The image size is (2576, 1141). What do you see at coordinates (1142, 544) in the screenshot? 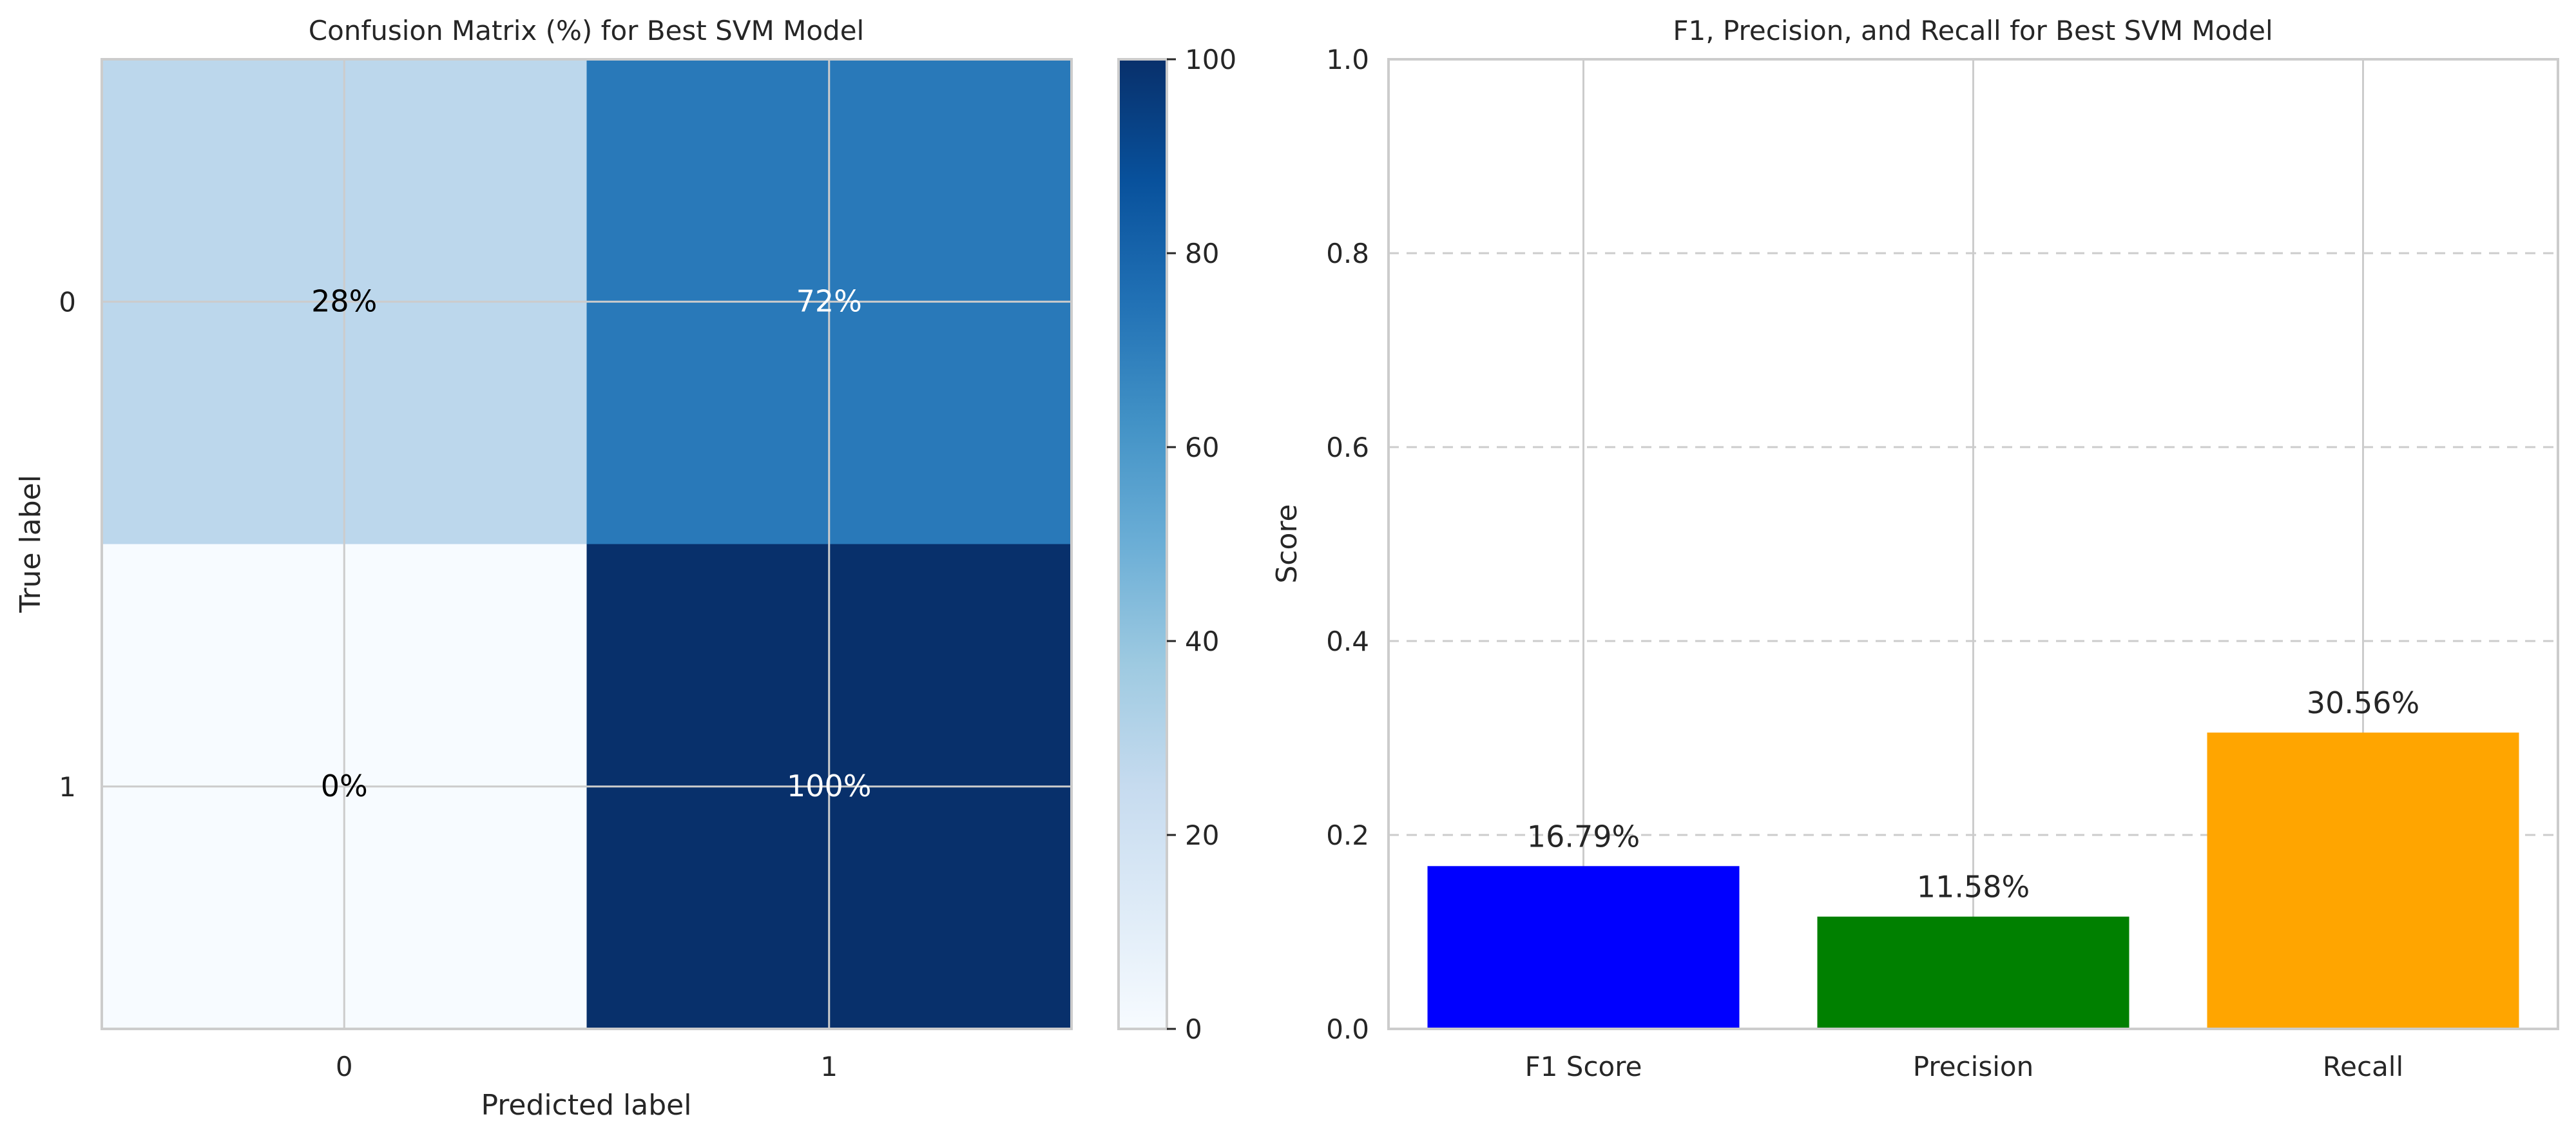
I see `colorbar` at bounding box center [1142, 544].